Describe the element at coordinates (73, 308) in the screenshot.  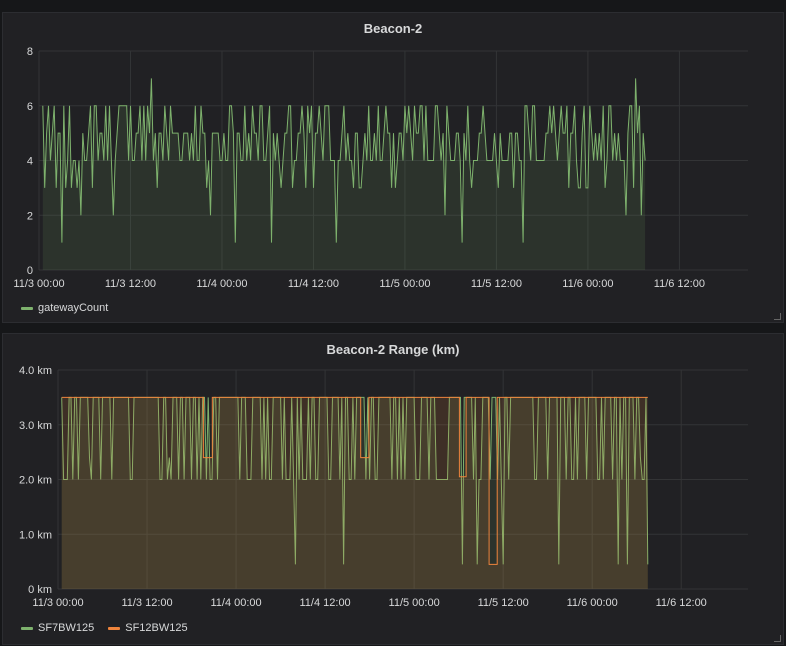
I see `legend-label: gatewayCount` at that location.